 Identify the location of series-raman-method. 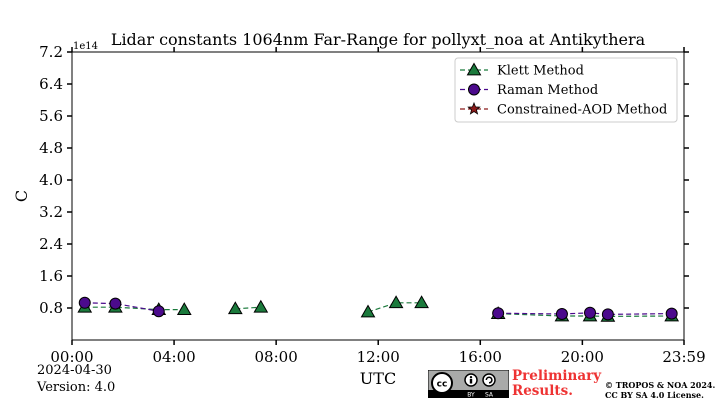
(378, 308).